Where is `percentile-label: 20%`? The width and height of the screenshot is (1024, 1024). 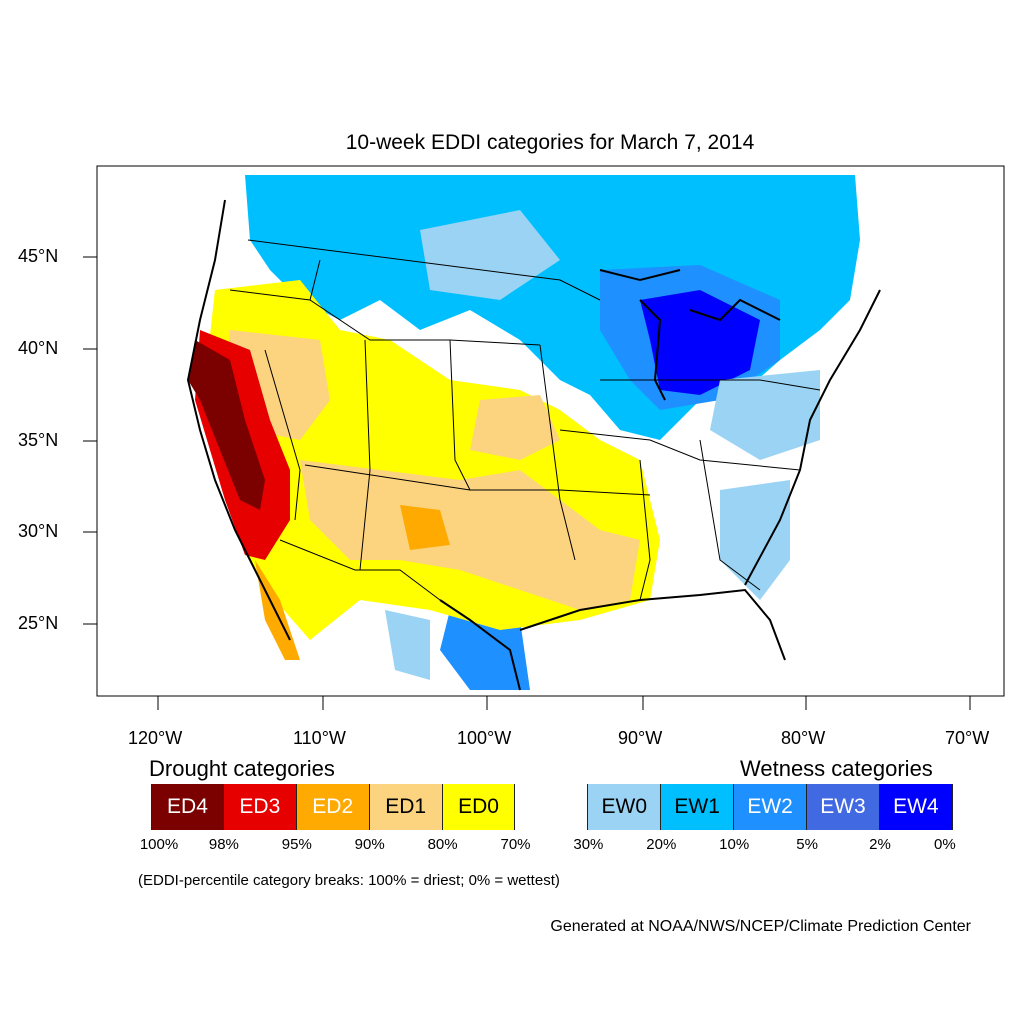 percentile-label: 20% is located at coordinates (661, 844).